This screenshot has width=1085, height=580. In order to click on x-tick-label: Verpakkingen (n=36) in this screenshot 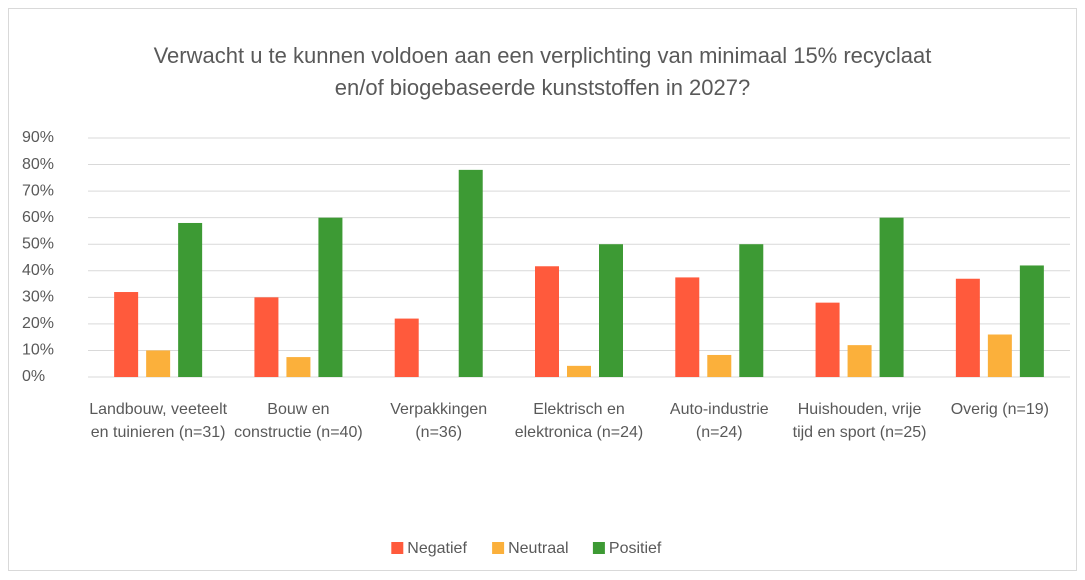, I will do `click(439, 421)`.